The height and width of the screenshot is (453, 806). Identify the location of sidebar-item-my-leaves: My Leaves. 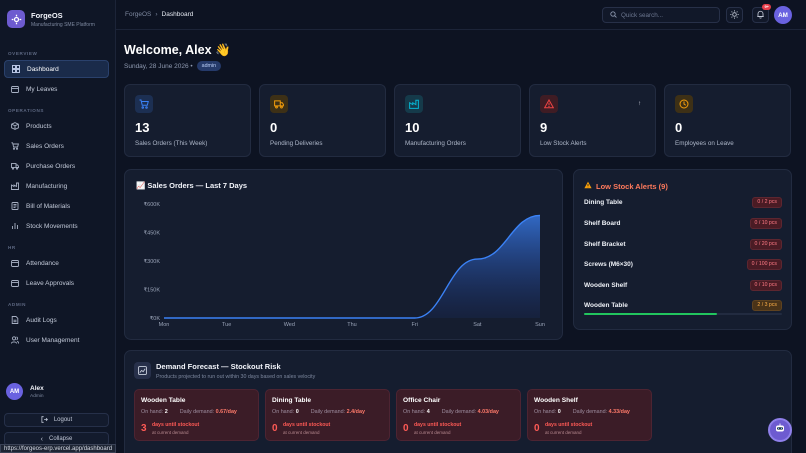
(56, 89).